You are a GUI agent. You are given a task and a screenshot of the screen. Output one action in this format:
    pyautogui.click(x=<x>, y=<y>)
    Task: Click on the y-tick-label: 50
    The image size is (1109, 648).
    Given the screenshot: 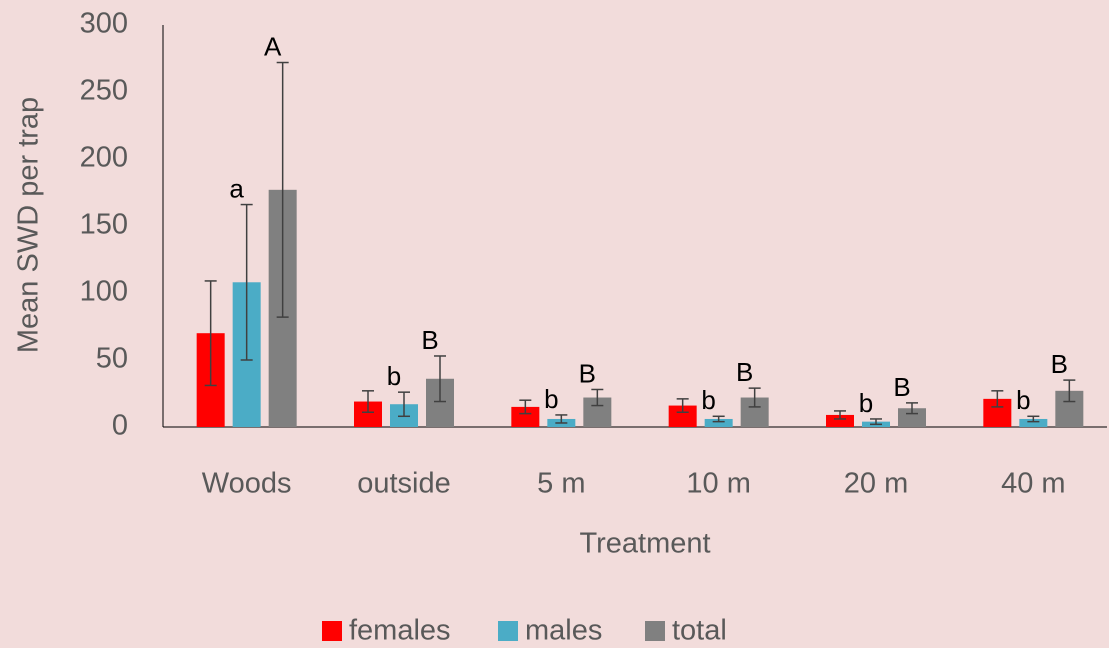 What is the action you would take?
    pyautogui.click(x=112, y=359)
    